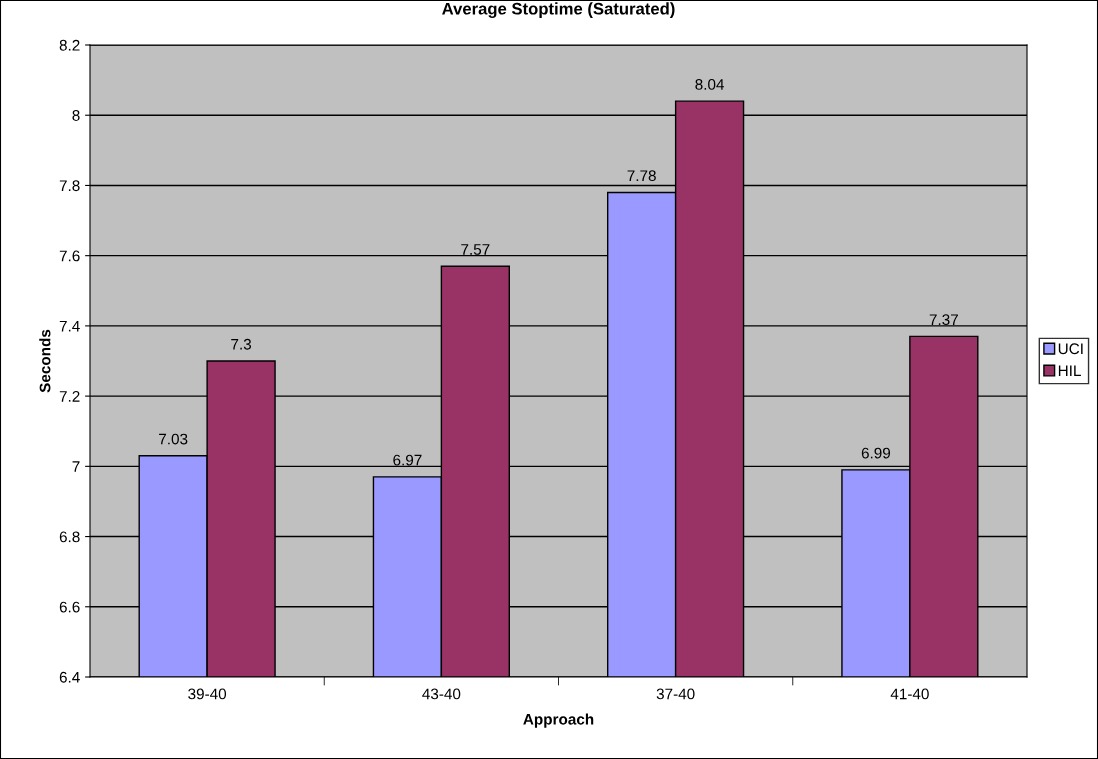 The image size is (1098, 759). What do you see at coordinates (943, 320) in the screenshot?
I see `data-label: 7.37` at bounding box center [943, 320].